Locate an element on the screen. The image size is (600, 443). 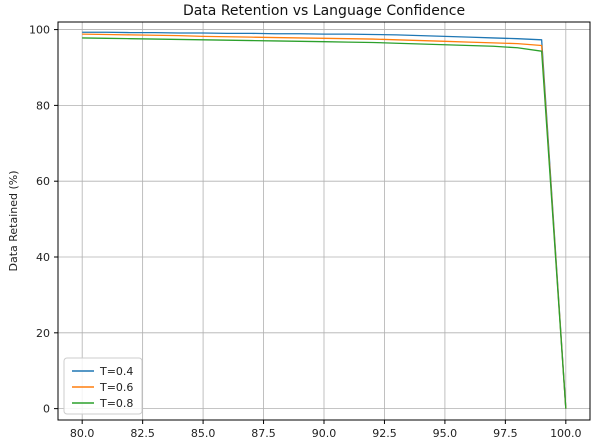
legend-label: T=0.6 is located at coordinates (116, 387).